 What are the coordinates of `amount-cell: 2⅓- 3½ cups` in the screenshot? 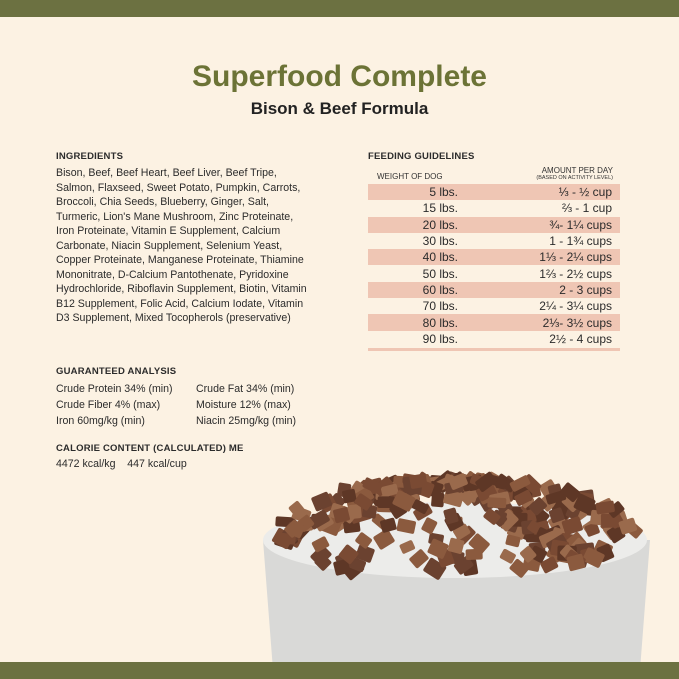 It's located at (577, 322).